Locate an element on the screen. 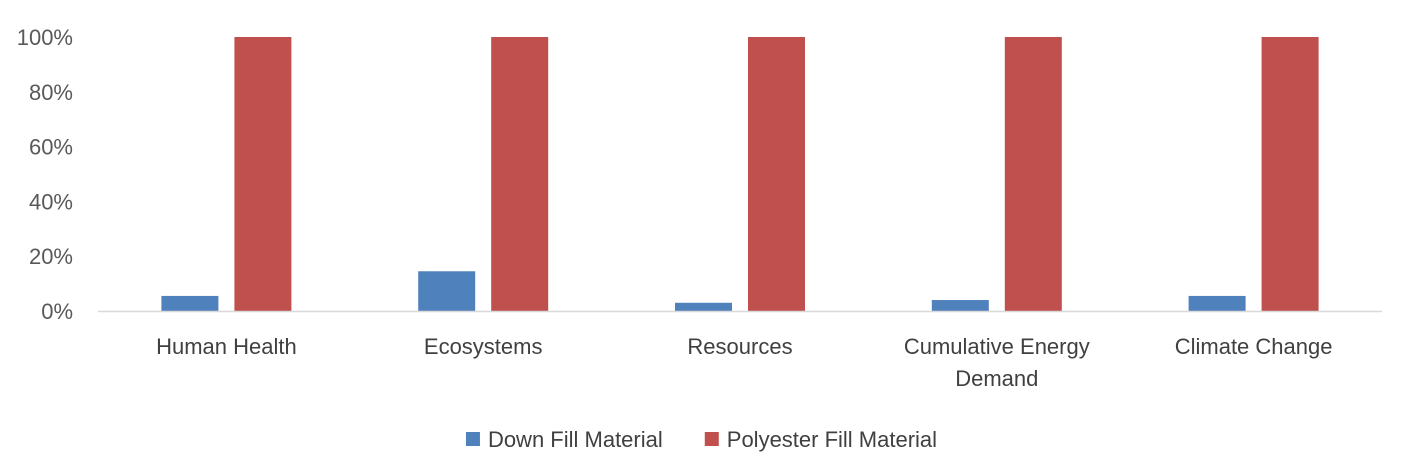 The image size is (1403, 474). y-tick-label: 40% is located at coordinates (51, 201).